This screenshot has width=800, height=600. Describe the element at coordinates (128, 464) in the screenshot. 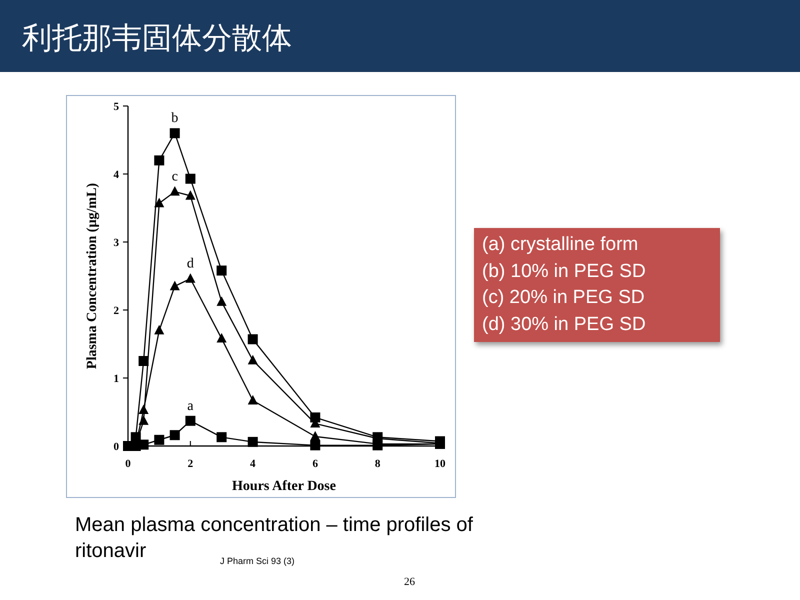

I see `x-tick-label: 0` at that location.